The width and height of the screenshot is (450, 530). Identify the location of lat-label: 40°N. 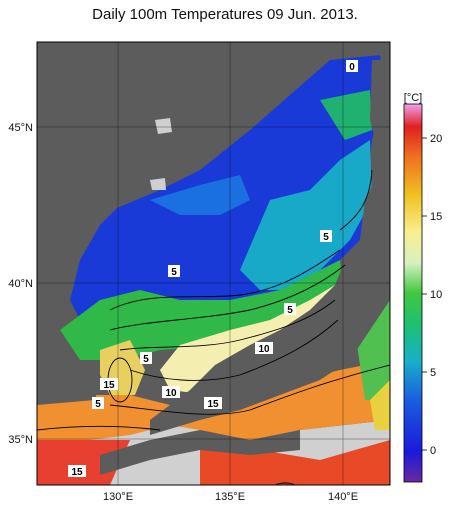
(20, 284).